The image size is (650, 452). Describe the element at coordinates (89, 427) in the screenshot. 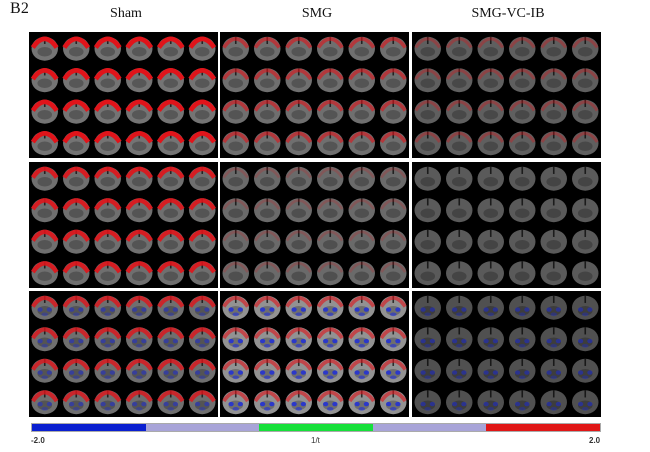

I see `colorbar-segment-blue` at that location.